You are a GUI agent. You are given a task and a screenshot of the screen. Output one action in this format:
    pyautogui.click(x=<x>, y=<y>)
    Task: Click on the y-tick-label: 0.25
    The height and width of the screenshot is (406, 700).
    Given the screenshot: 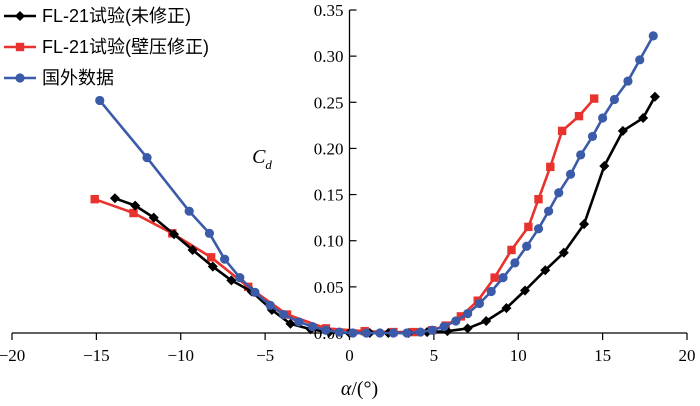 What is the action you would take?
    pyautogui.click(x=329, y=102)
    